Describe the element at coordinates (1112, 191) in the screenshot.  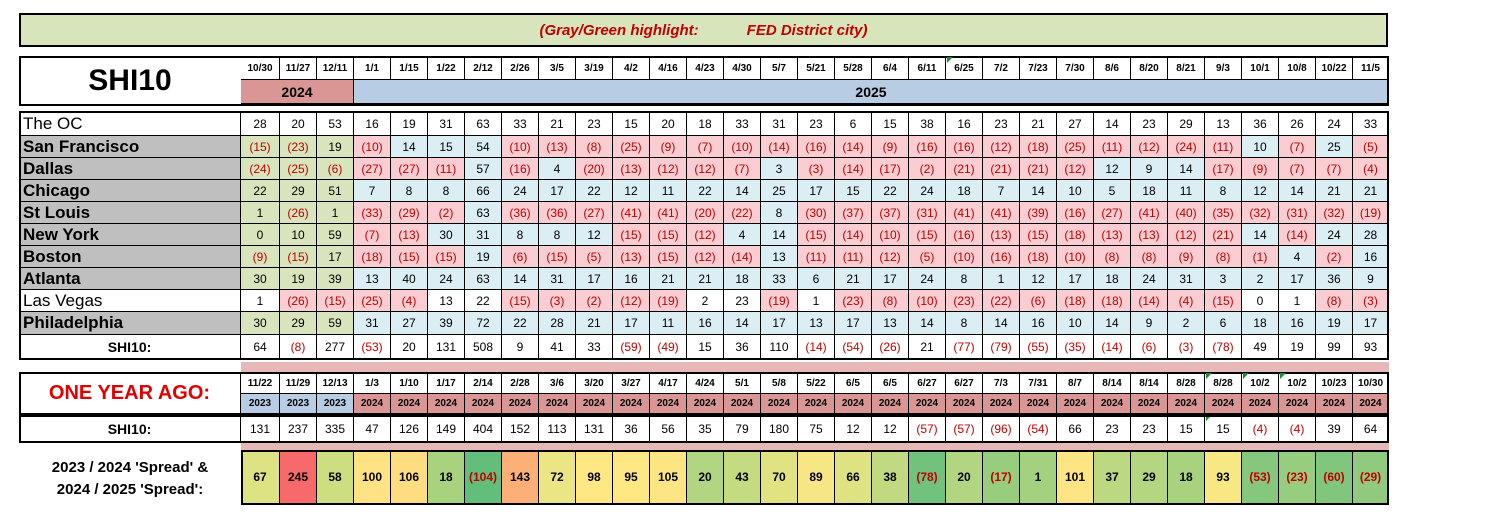
I see `city-value-cell: 5` at that location.